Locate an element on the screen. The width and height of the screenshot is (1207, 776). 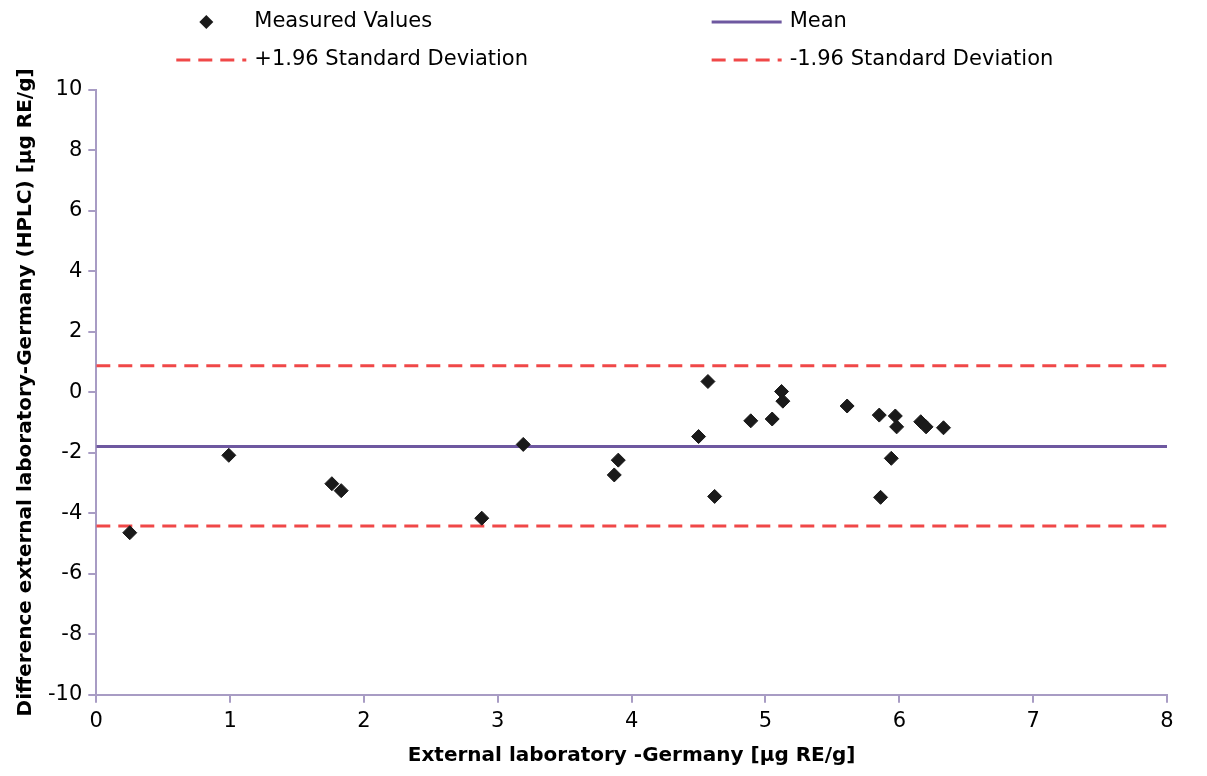
x-tick-label: 2 is located at coordinates (364, 719).